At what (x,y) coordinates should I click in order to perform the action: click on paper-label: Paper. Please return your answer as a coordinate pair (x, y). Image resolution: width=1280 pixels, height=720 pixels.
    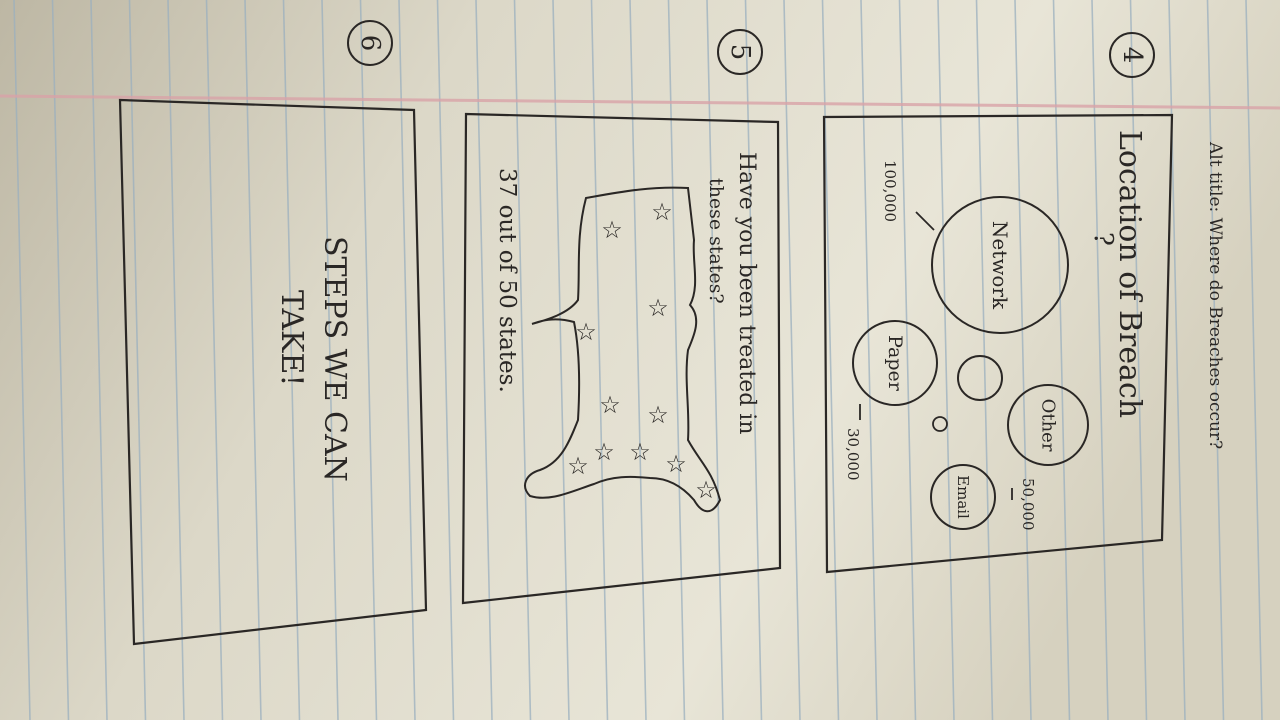
    Looking at the image, I should click on (895, 363).